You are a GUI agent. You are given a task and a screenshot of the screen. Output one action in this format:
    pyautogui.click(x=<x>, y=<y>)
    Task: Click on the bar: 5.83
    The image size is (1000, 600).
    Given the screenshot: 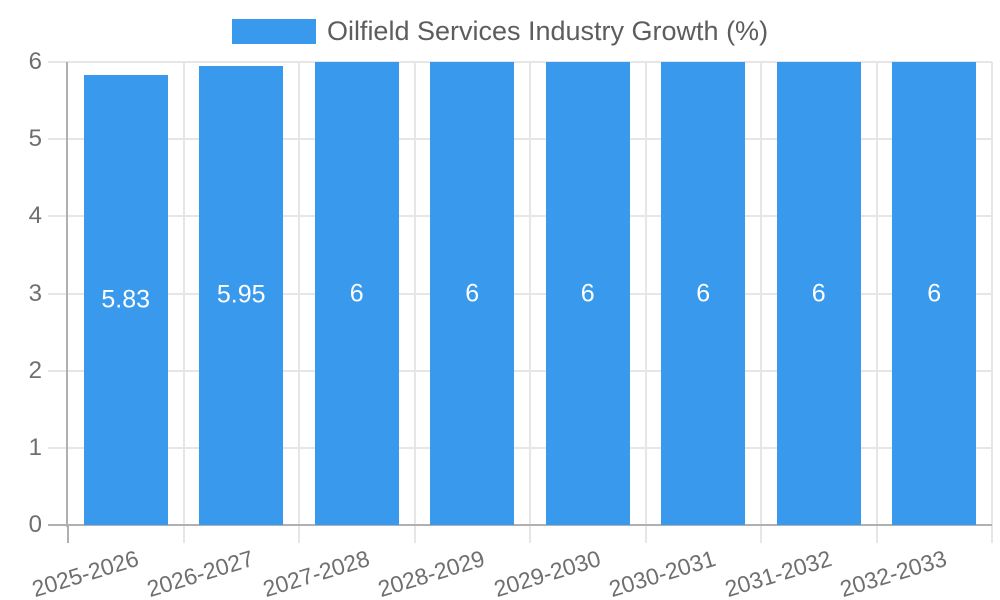 What is the action you would take?
    pyautogui.click(x=125, y=300)
    